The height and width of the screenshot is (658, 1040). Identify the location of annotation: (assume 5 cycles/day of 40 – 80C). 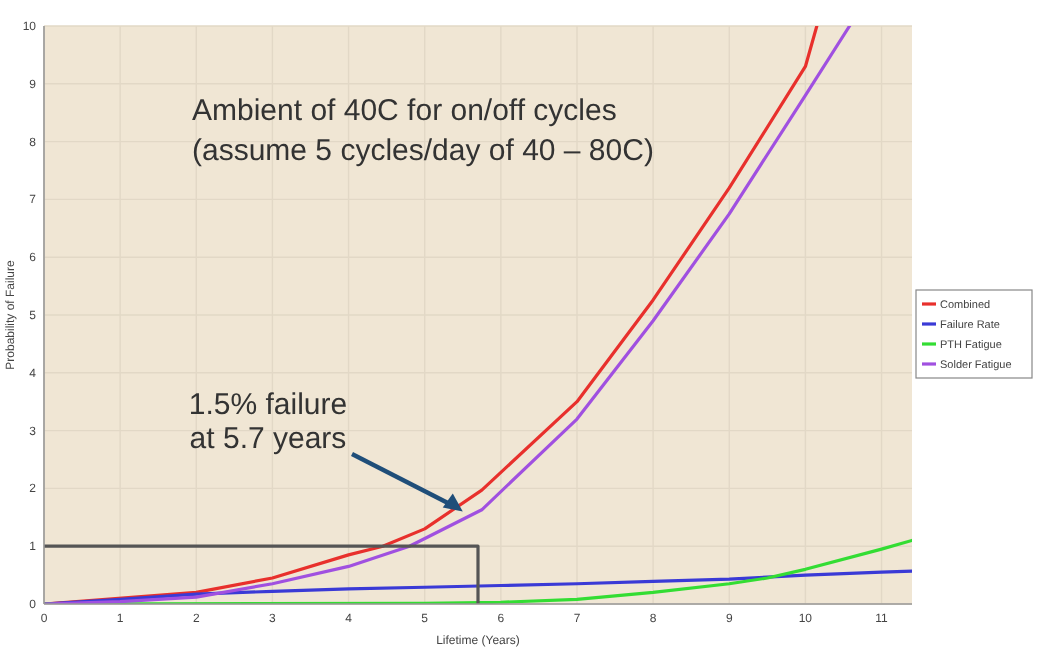
(423, 151).